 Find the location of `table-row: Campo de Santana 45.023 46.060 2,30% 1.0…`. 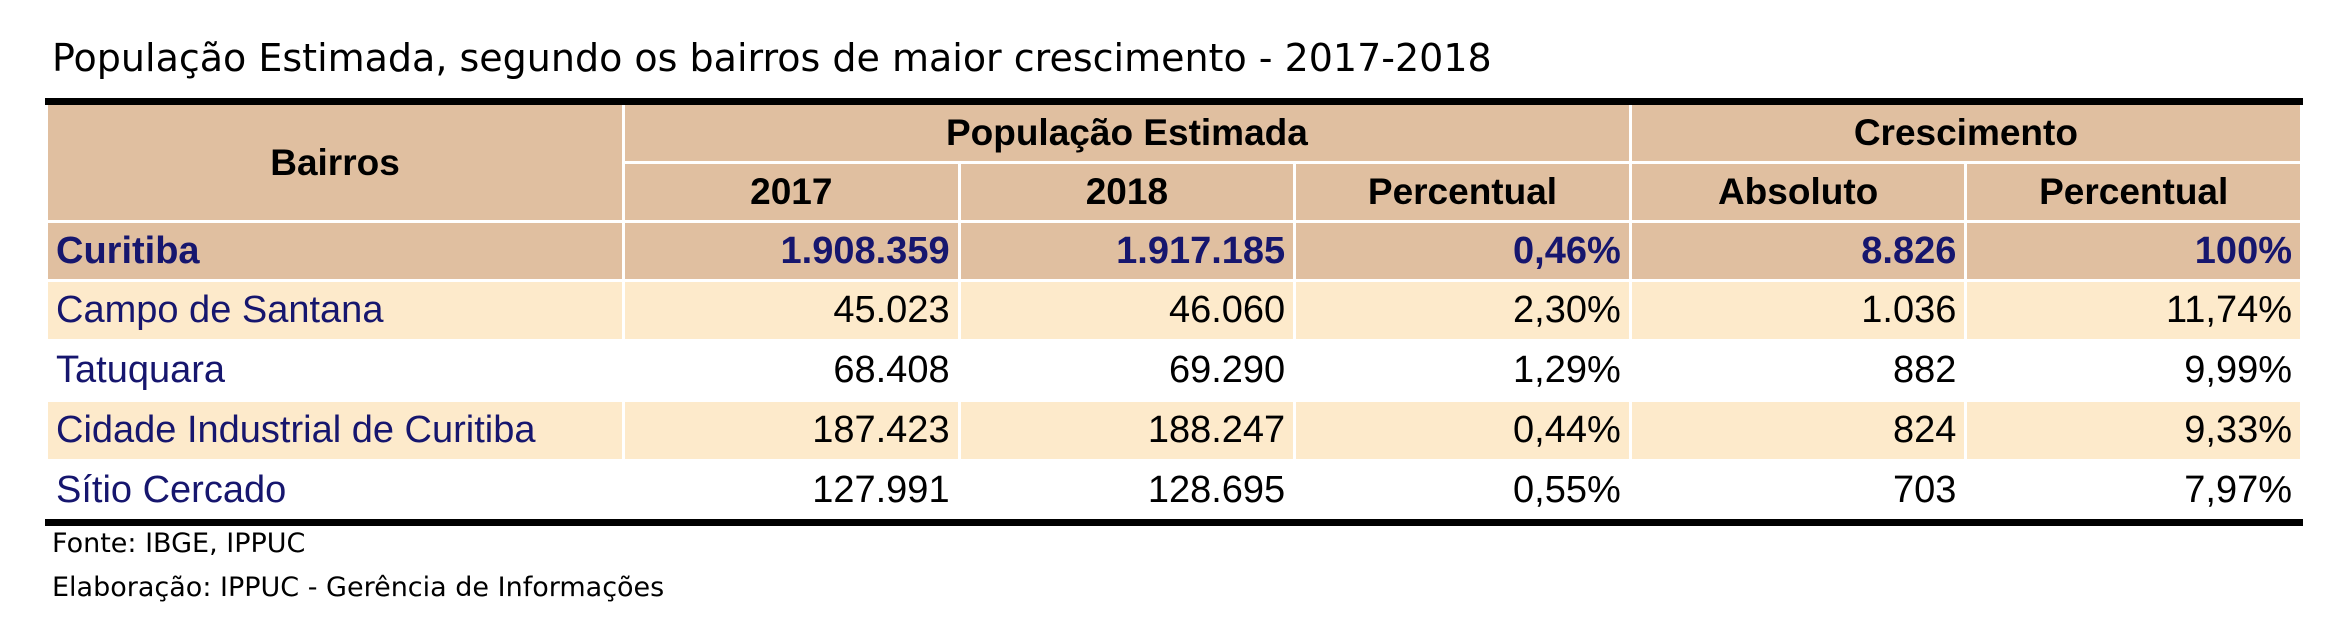

table-row: Campo de Santana 45.023 46.060 2,30% 1.0… is located at coordinates (1174, 310).